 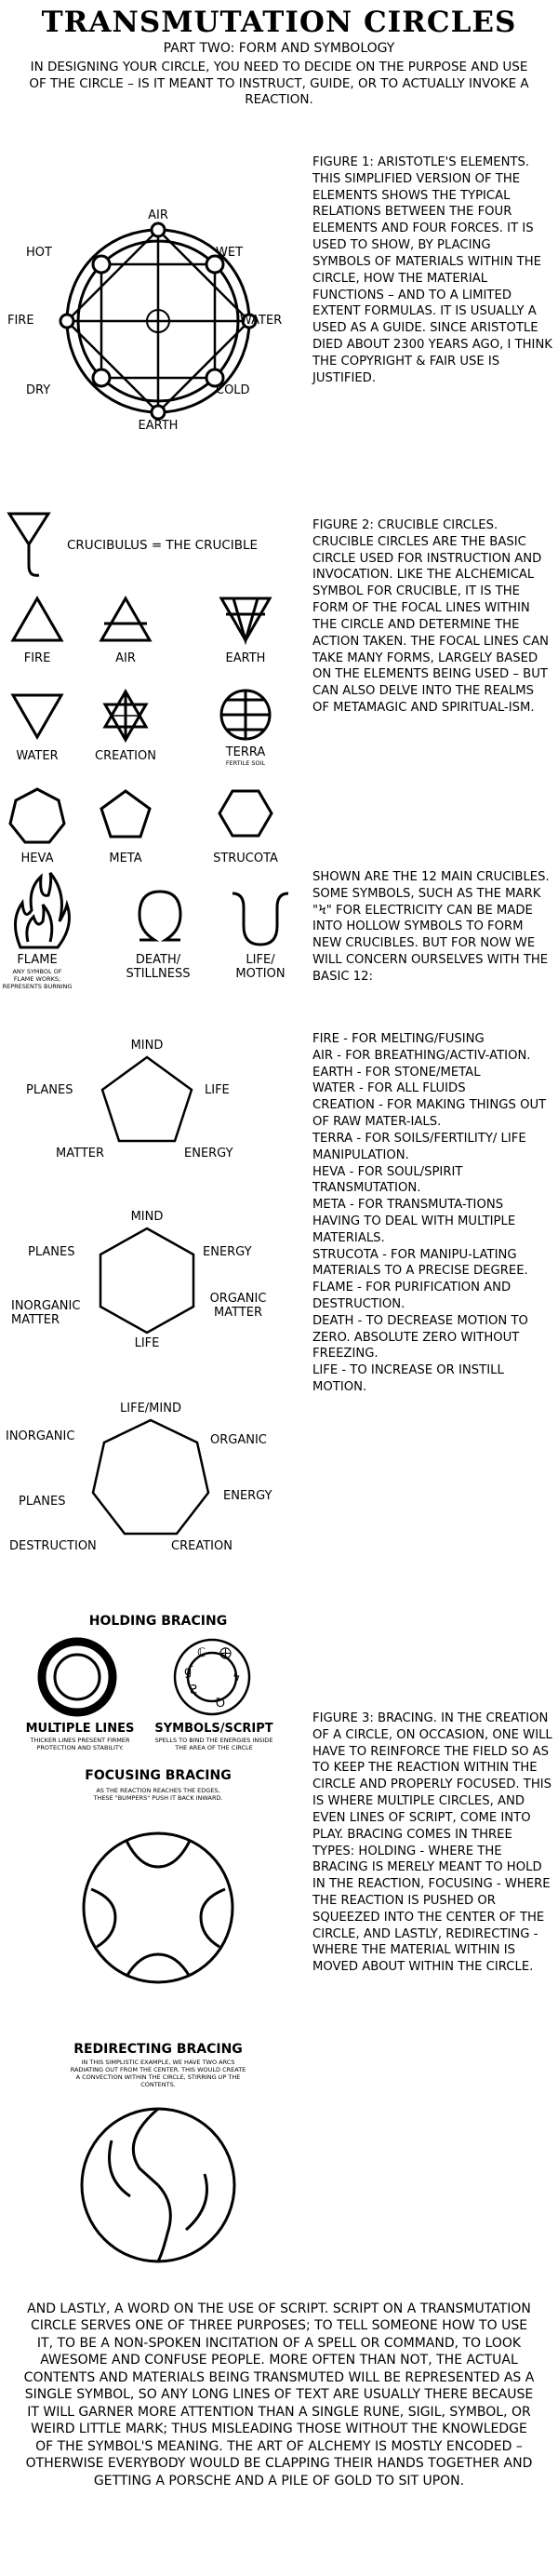 I want to click on multiple-lines-label: MULTIPLE LINES, so click(x=80, y=1729).